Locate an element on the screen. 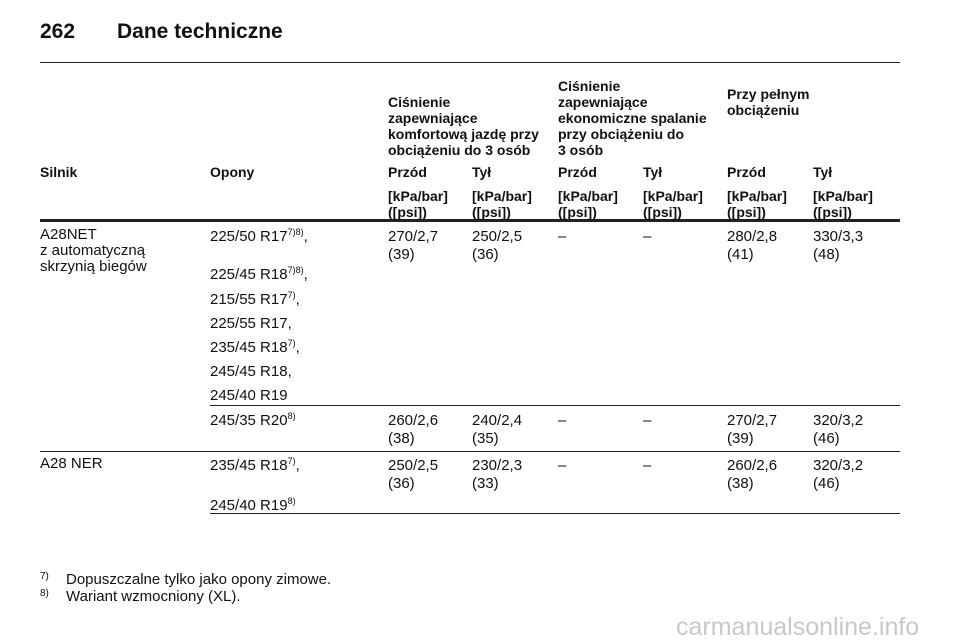  group-header: obciążeniu is located at coordinates (763, 110).